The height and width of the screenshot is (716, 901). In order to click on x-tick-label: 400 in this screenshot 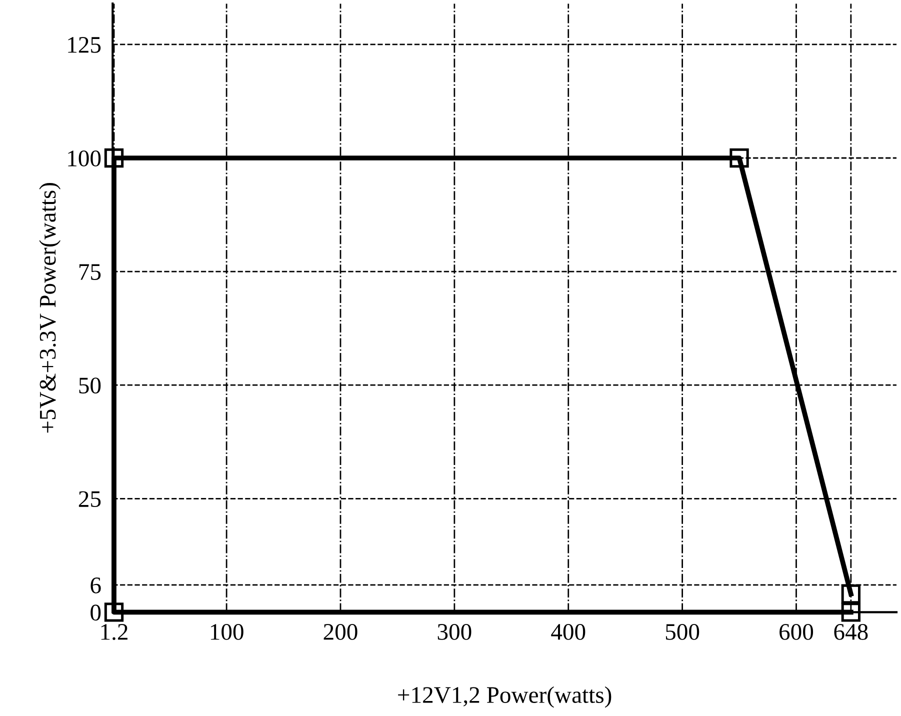, I will do `click(568, 632)`.